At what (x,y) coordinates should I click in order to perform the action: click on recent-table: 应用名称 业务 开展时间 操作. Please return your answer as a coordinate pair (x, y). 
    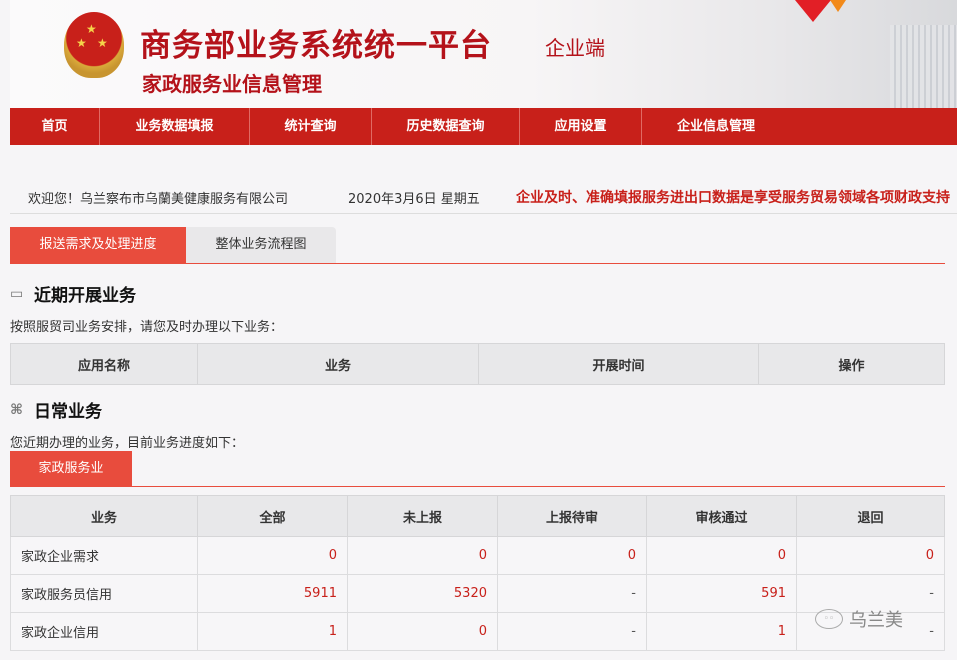
    Looking at the image, I should click on (477, 364).